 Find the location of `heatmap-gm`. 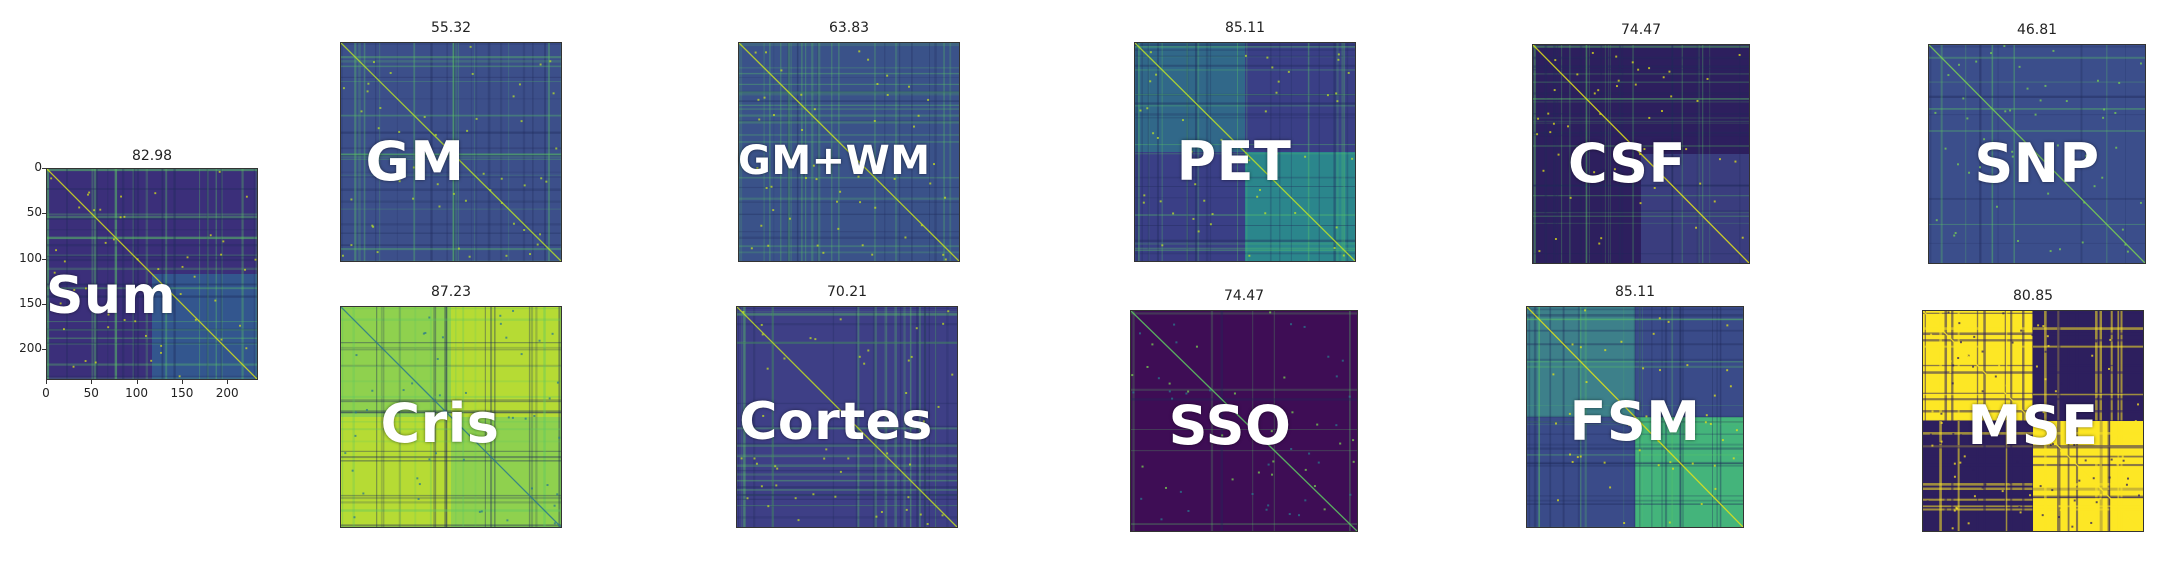

heatmap-gm is located at coordinates (451, 152).